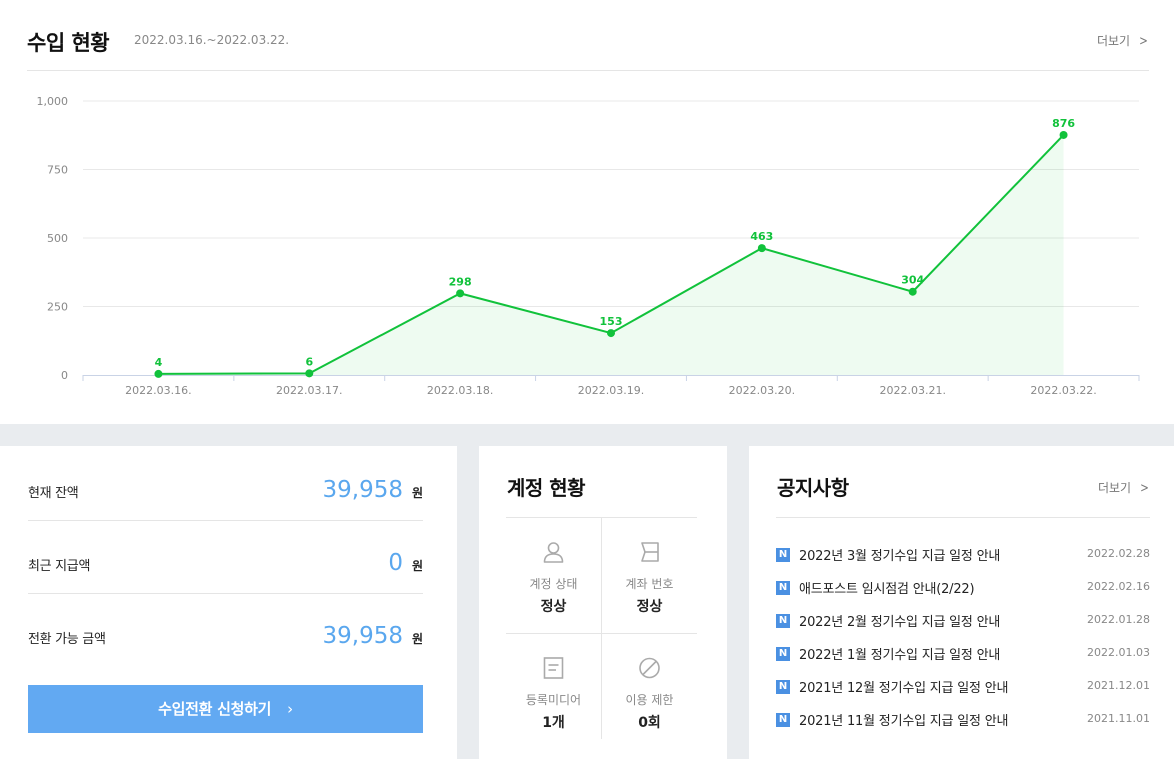 The width and height of the screenshot is (1174, 759). What do you see at coordinates (761, 236) in the screenshot?
I see `data-label: 463` at bounding box center [761, 236].